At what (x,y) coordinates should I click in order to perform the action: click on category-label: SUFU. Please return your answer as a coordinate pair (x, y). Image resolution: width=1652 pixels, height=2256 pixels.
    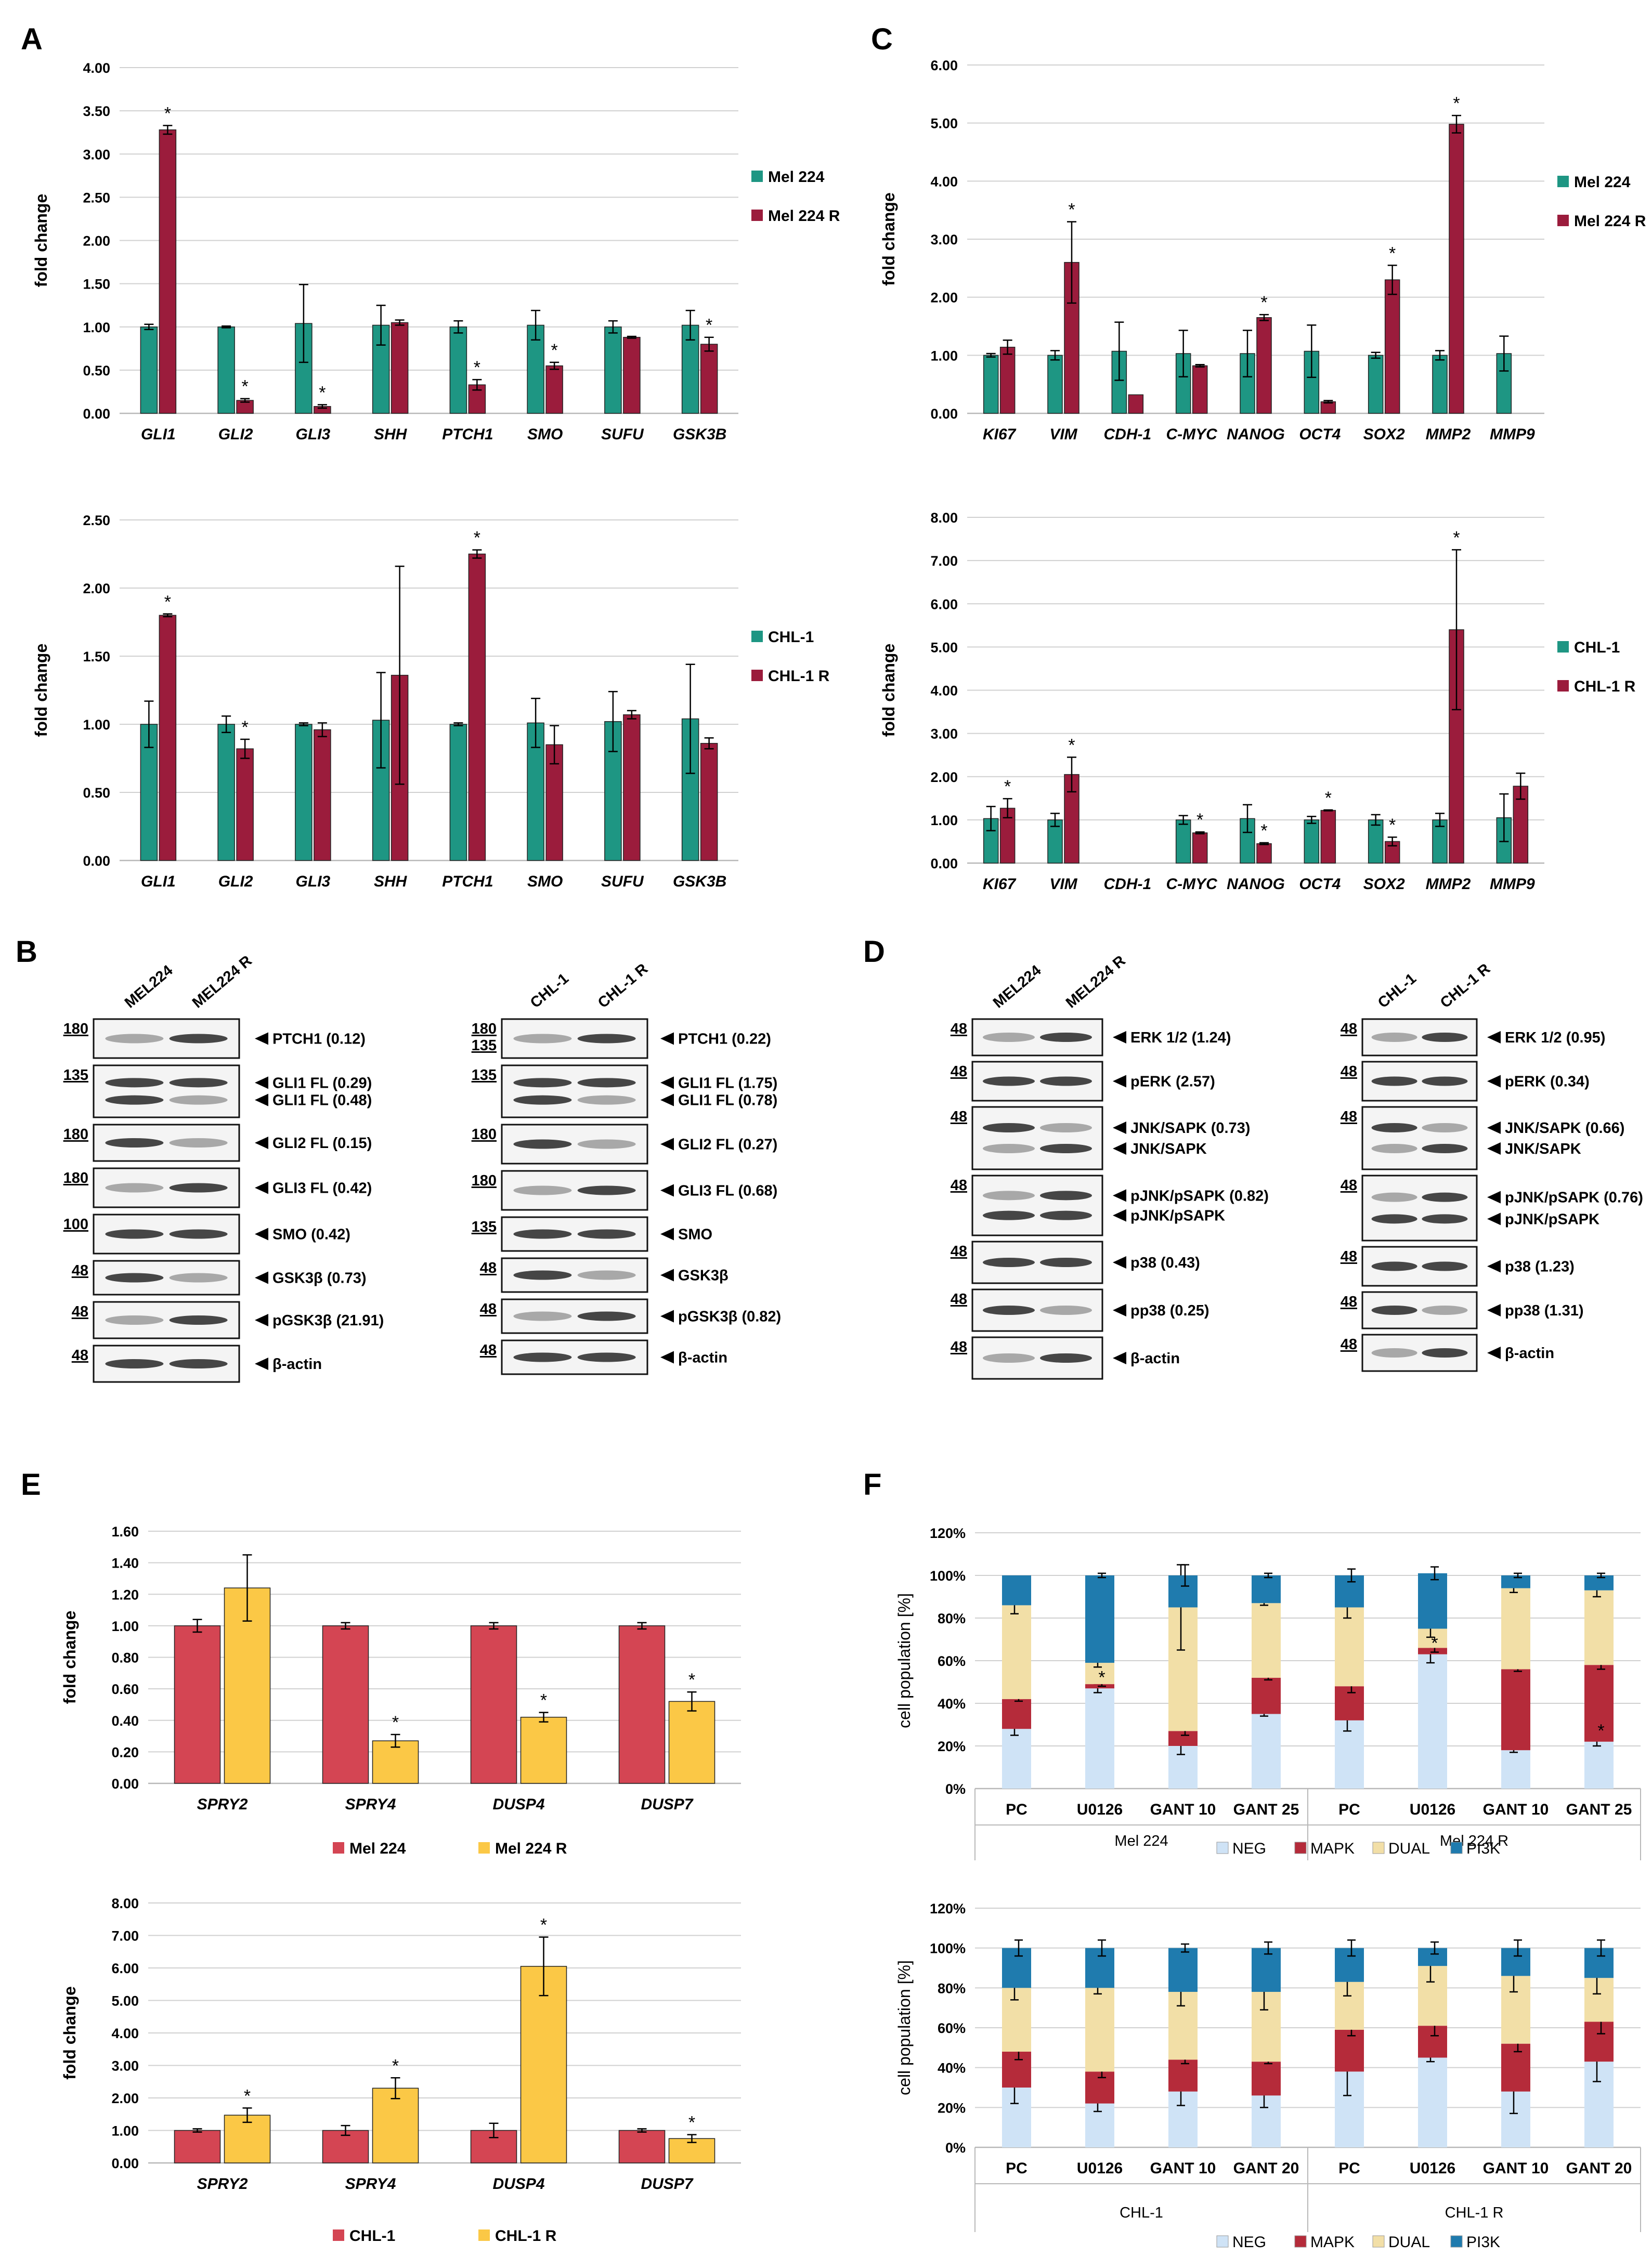
    Looking at the image, I should click on (622, 881).